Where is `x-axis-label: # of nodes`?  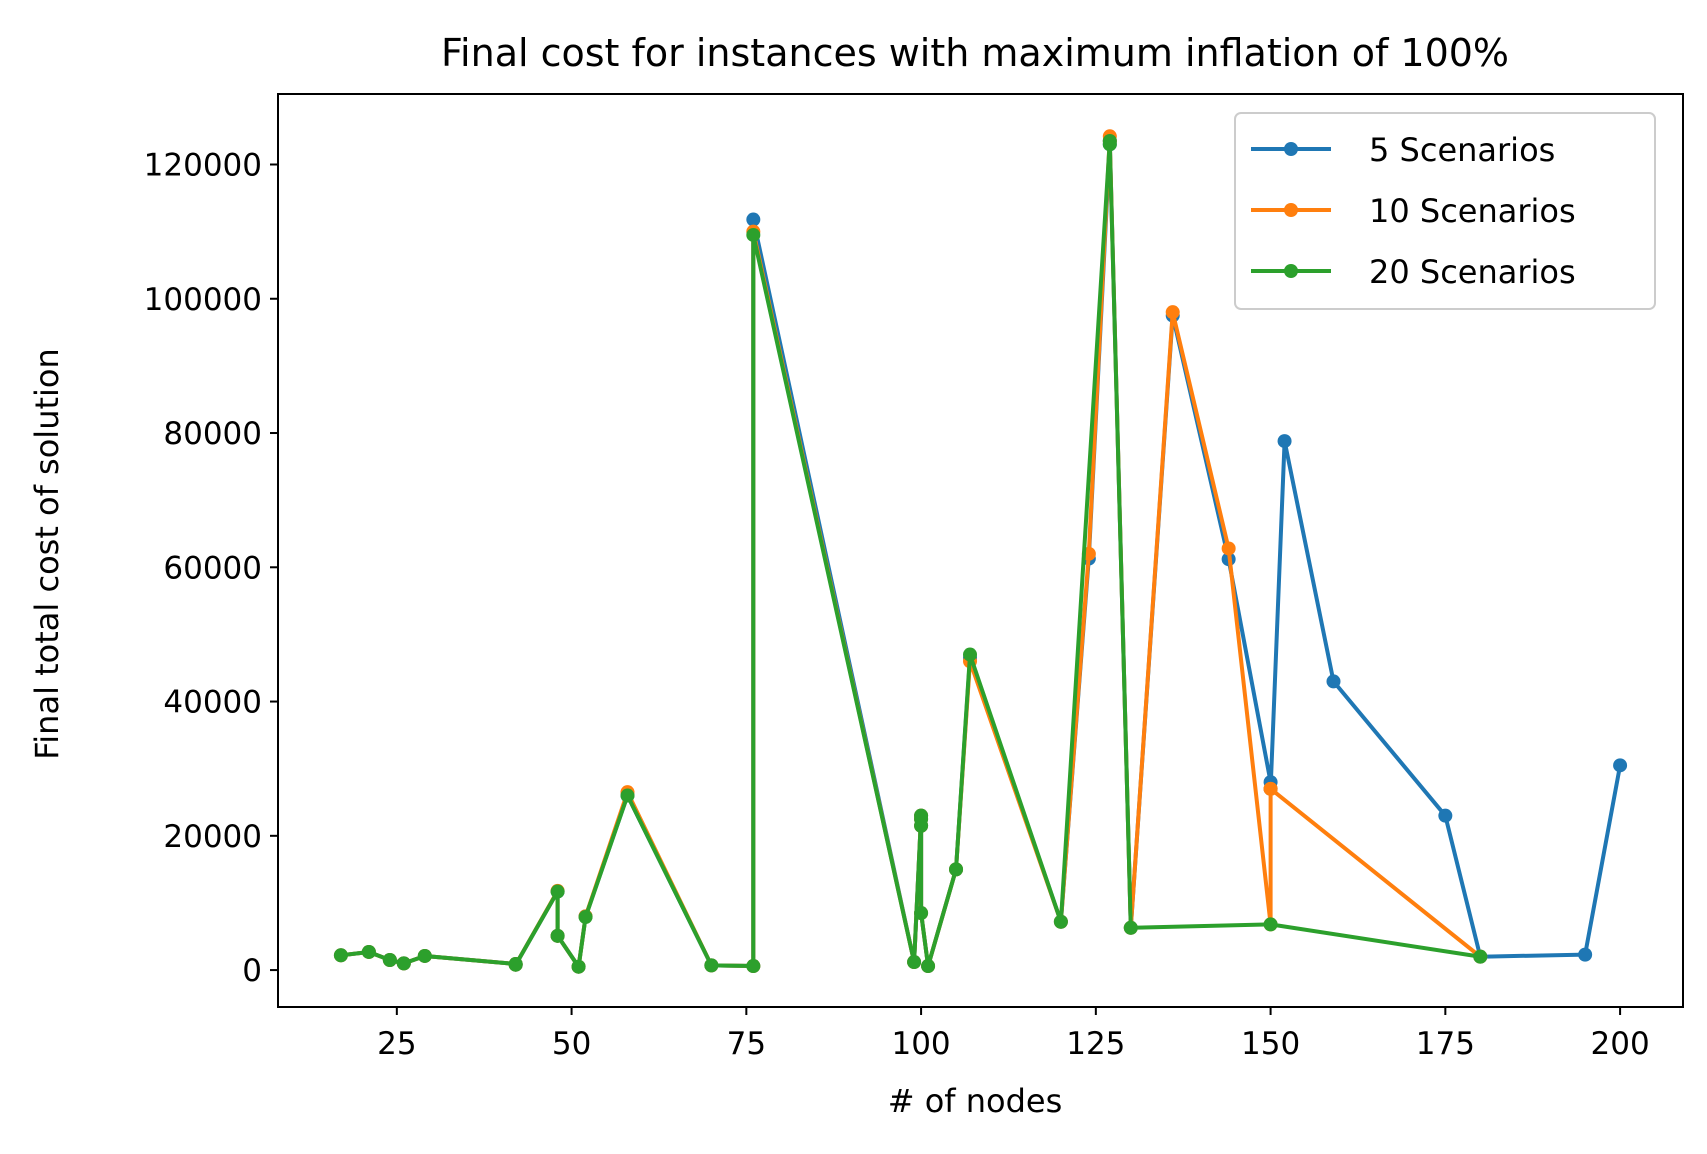 x-axis-label: # of nodes is located at coordinates (975, 1101).